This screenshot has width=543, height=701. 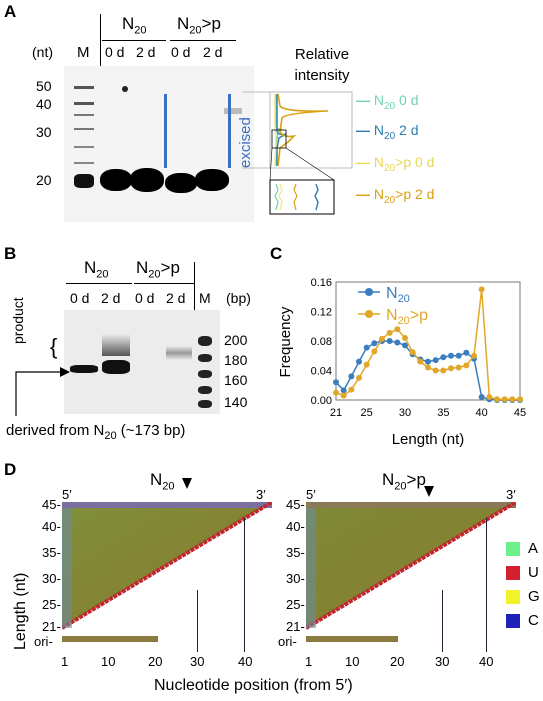 I want to click on legend-item-n20p-0d: — N20>p 0 d, so click(x=395, y=164).